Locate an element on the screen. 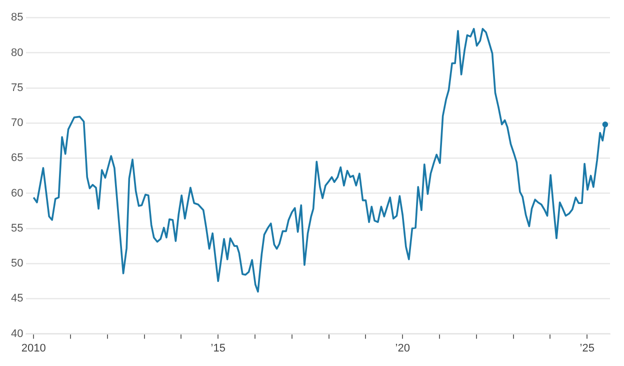 The height and width of the screenshot is (366, 624). y-tick-label: 45 is located at coordinates (17, 298).